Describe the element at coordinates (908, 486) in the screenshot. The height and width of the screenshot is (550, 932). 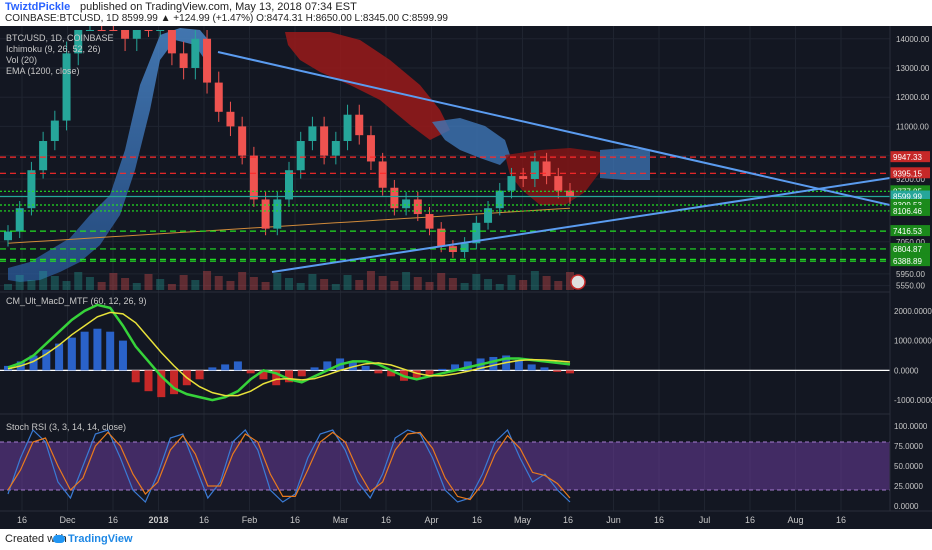
I see `rsi-tick-label: 25.0000` at that location.